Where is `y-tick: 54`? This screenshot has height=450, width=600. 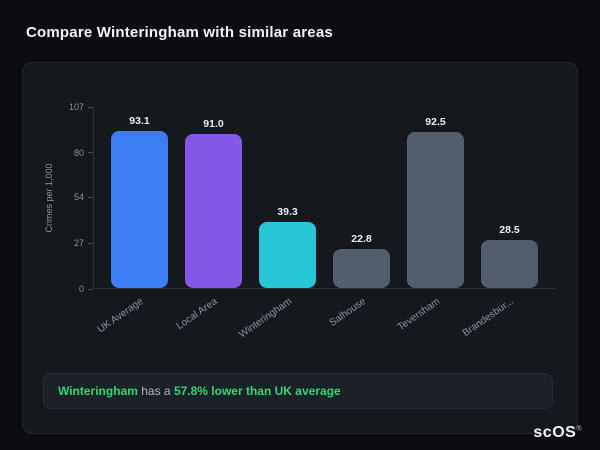
y-tick: 54 is located at coordinates (83, 197).